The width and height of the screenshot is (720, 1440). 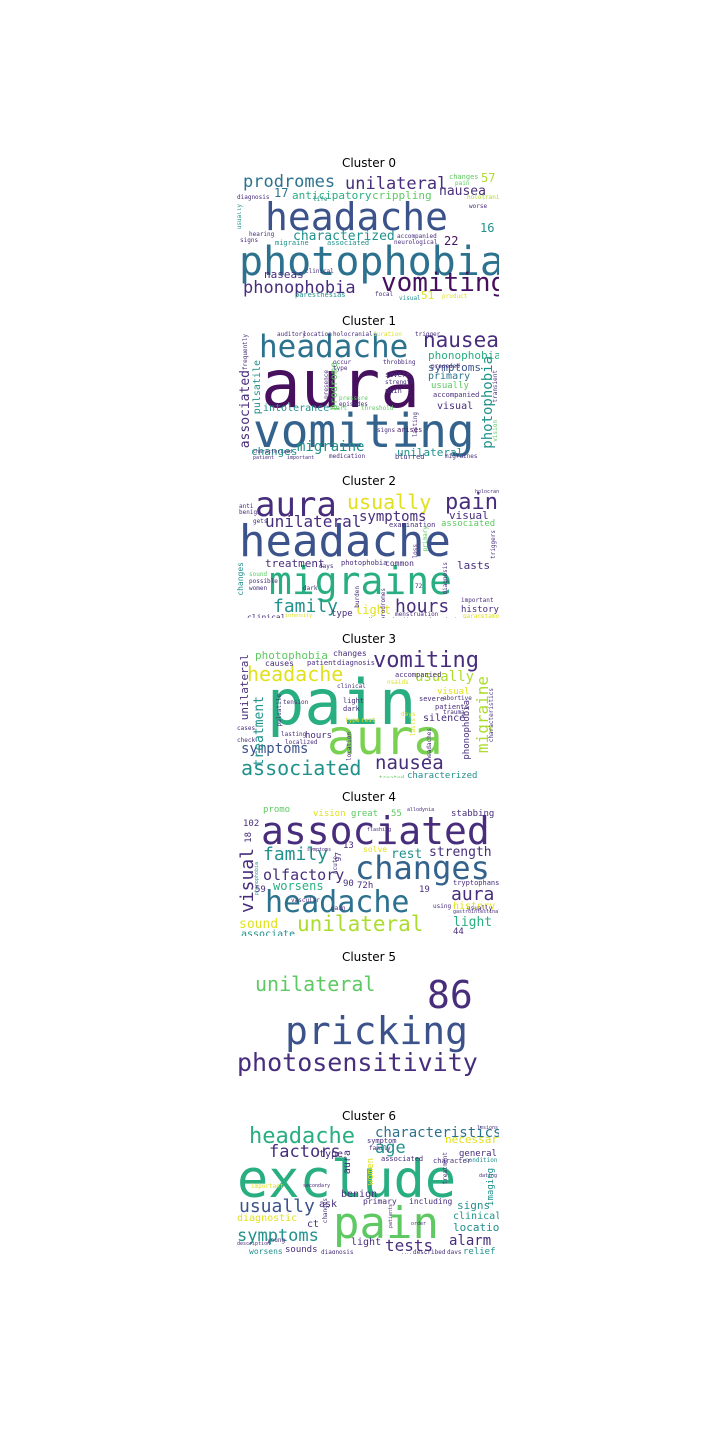 What do you see at coordinates (267, 1218) in the screenshot?
I see `word: diagnostic` at bounding box center [267, 1218].